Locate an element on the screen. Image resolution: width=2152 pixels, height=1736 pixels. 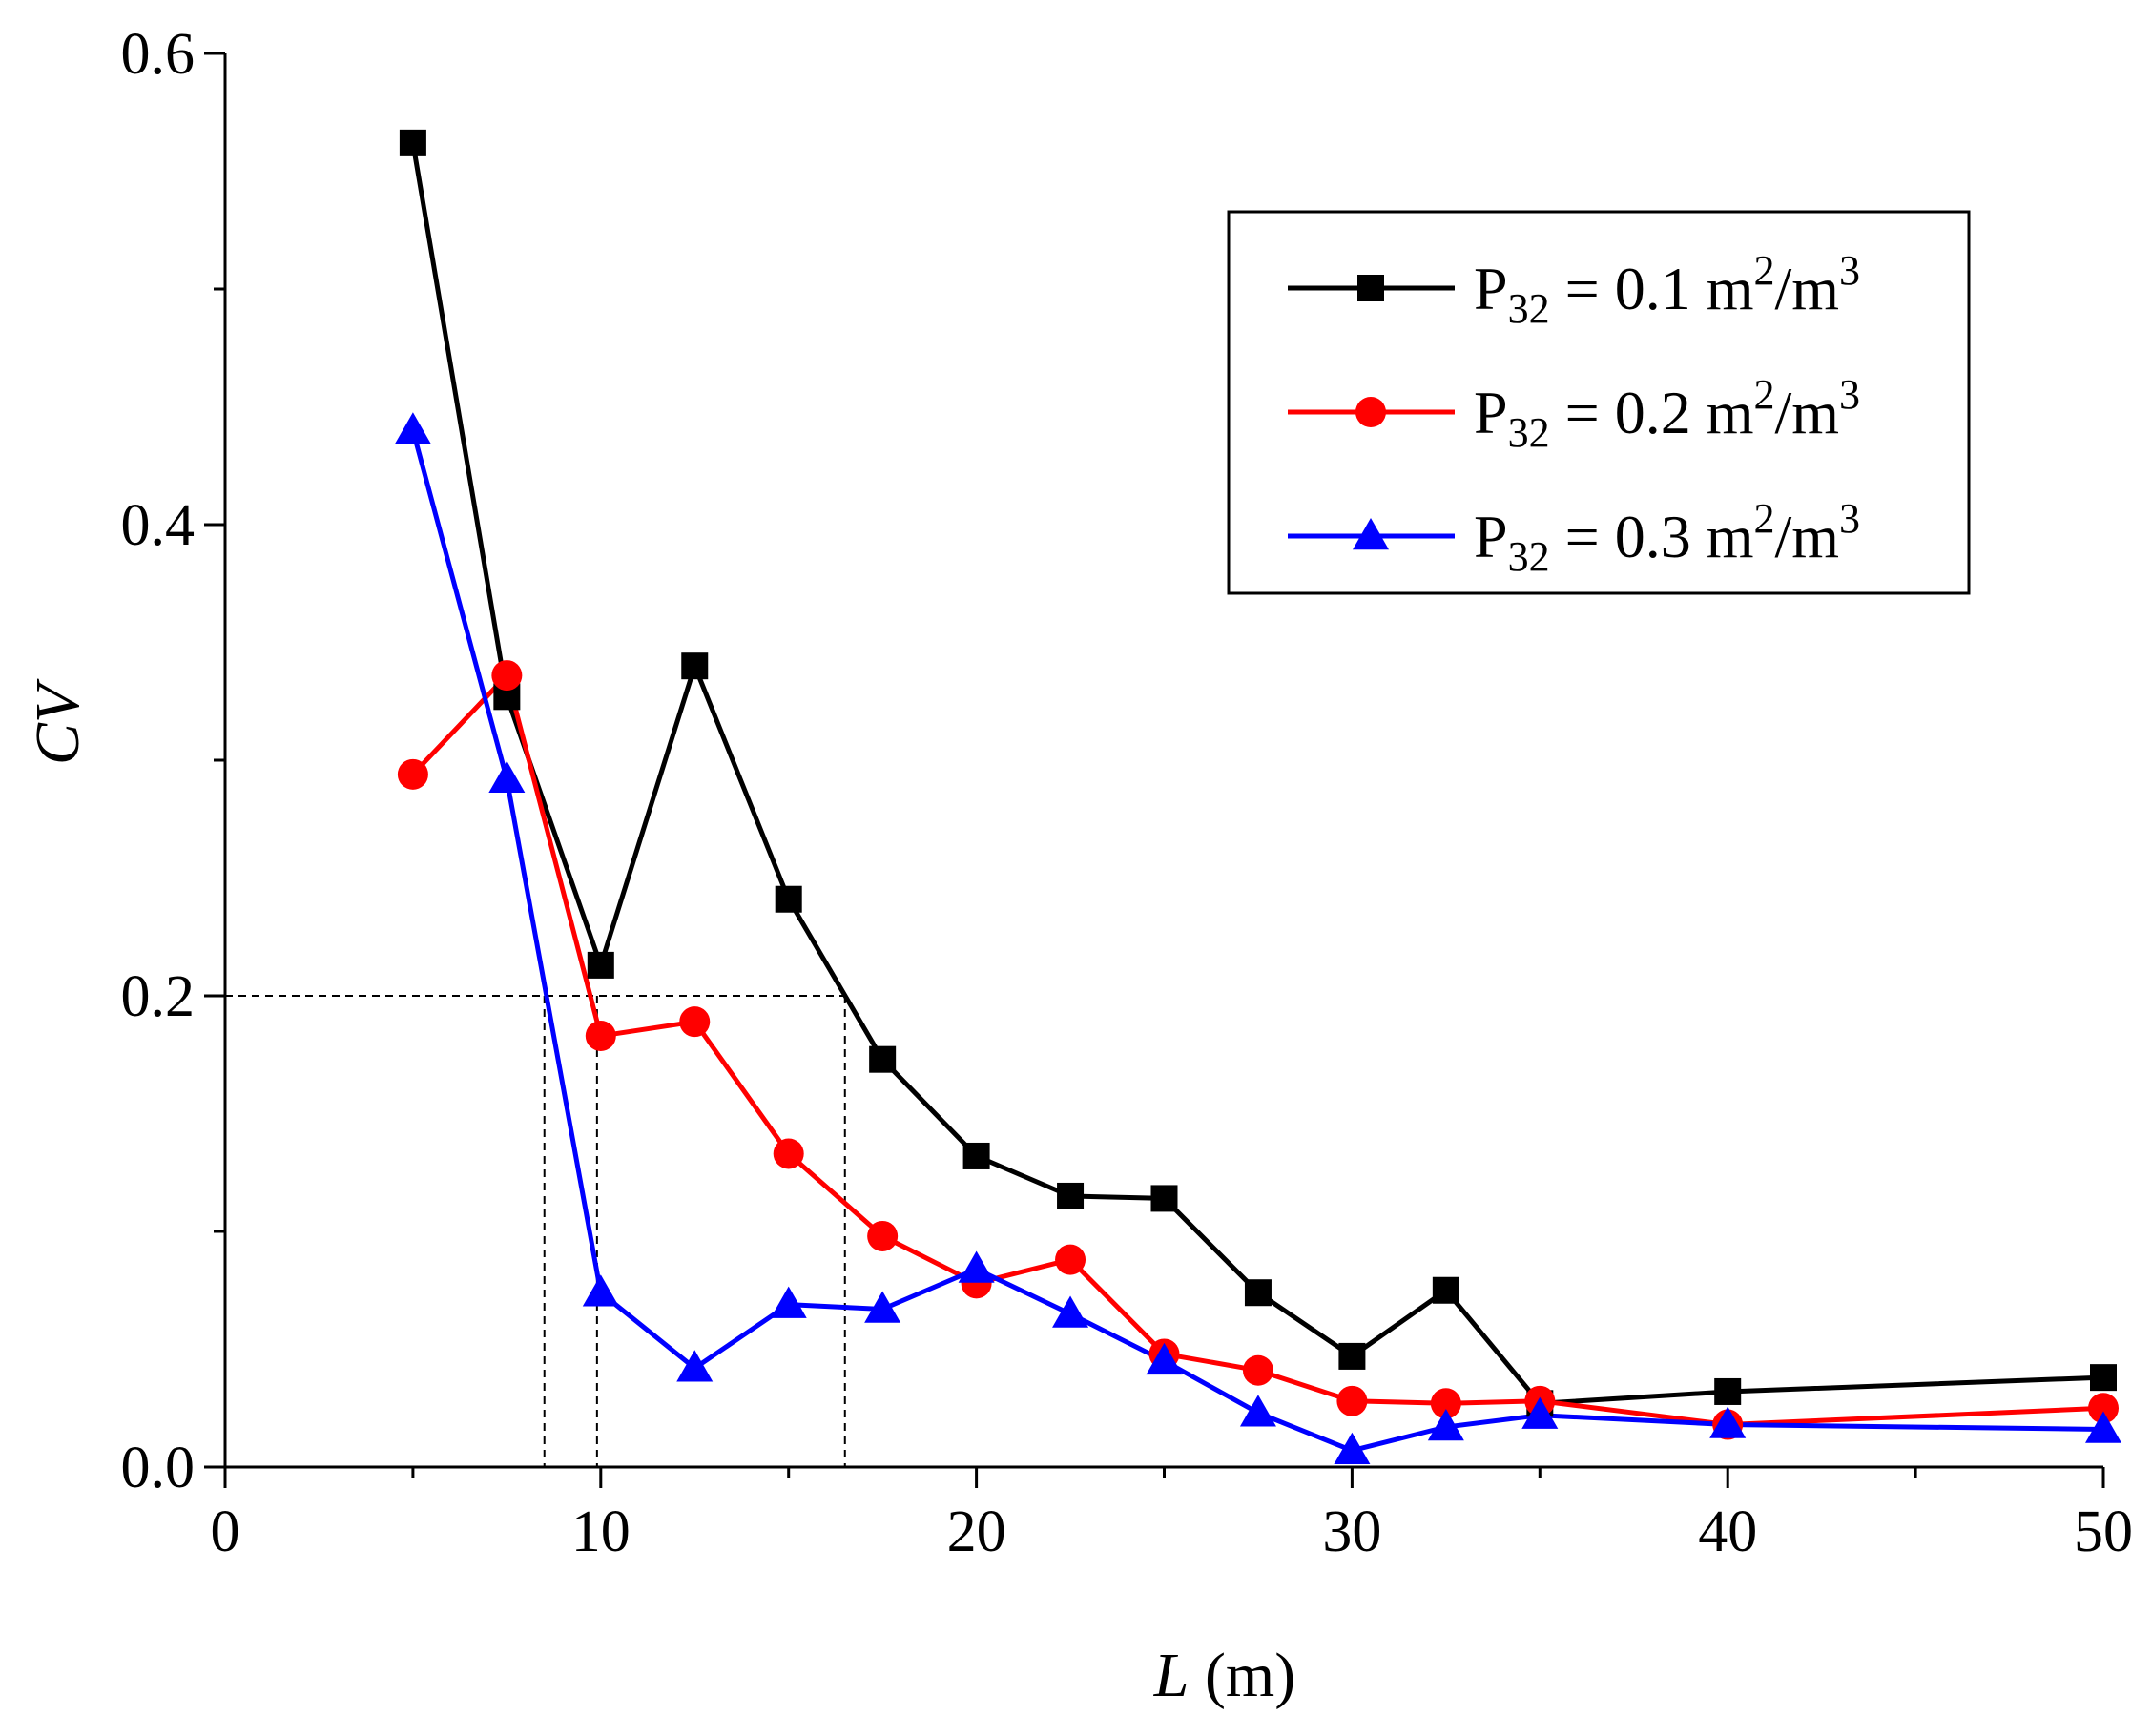
y-tick-label: 0.4 is located at coordinates (158, 525).